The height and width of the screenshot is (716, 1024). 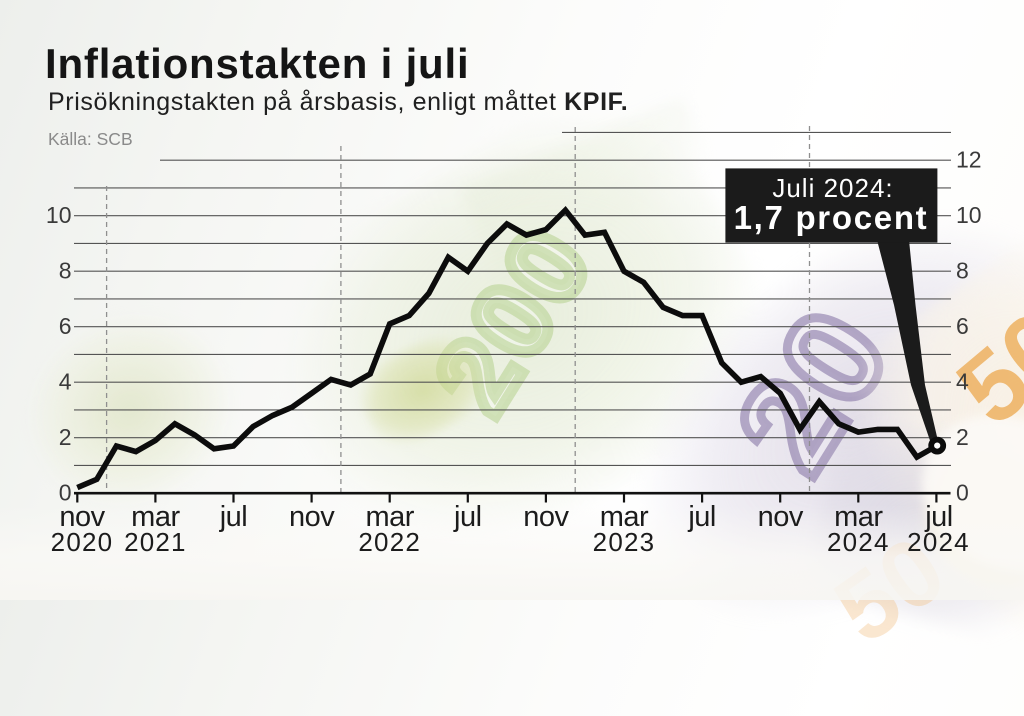 I want to click on svg-text: Juli 2024:, so click(x=832, y=188).